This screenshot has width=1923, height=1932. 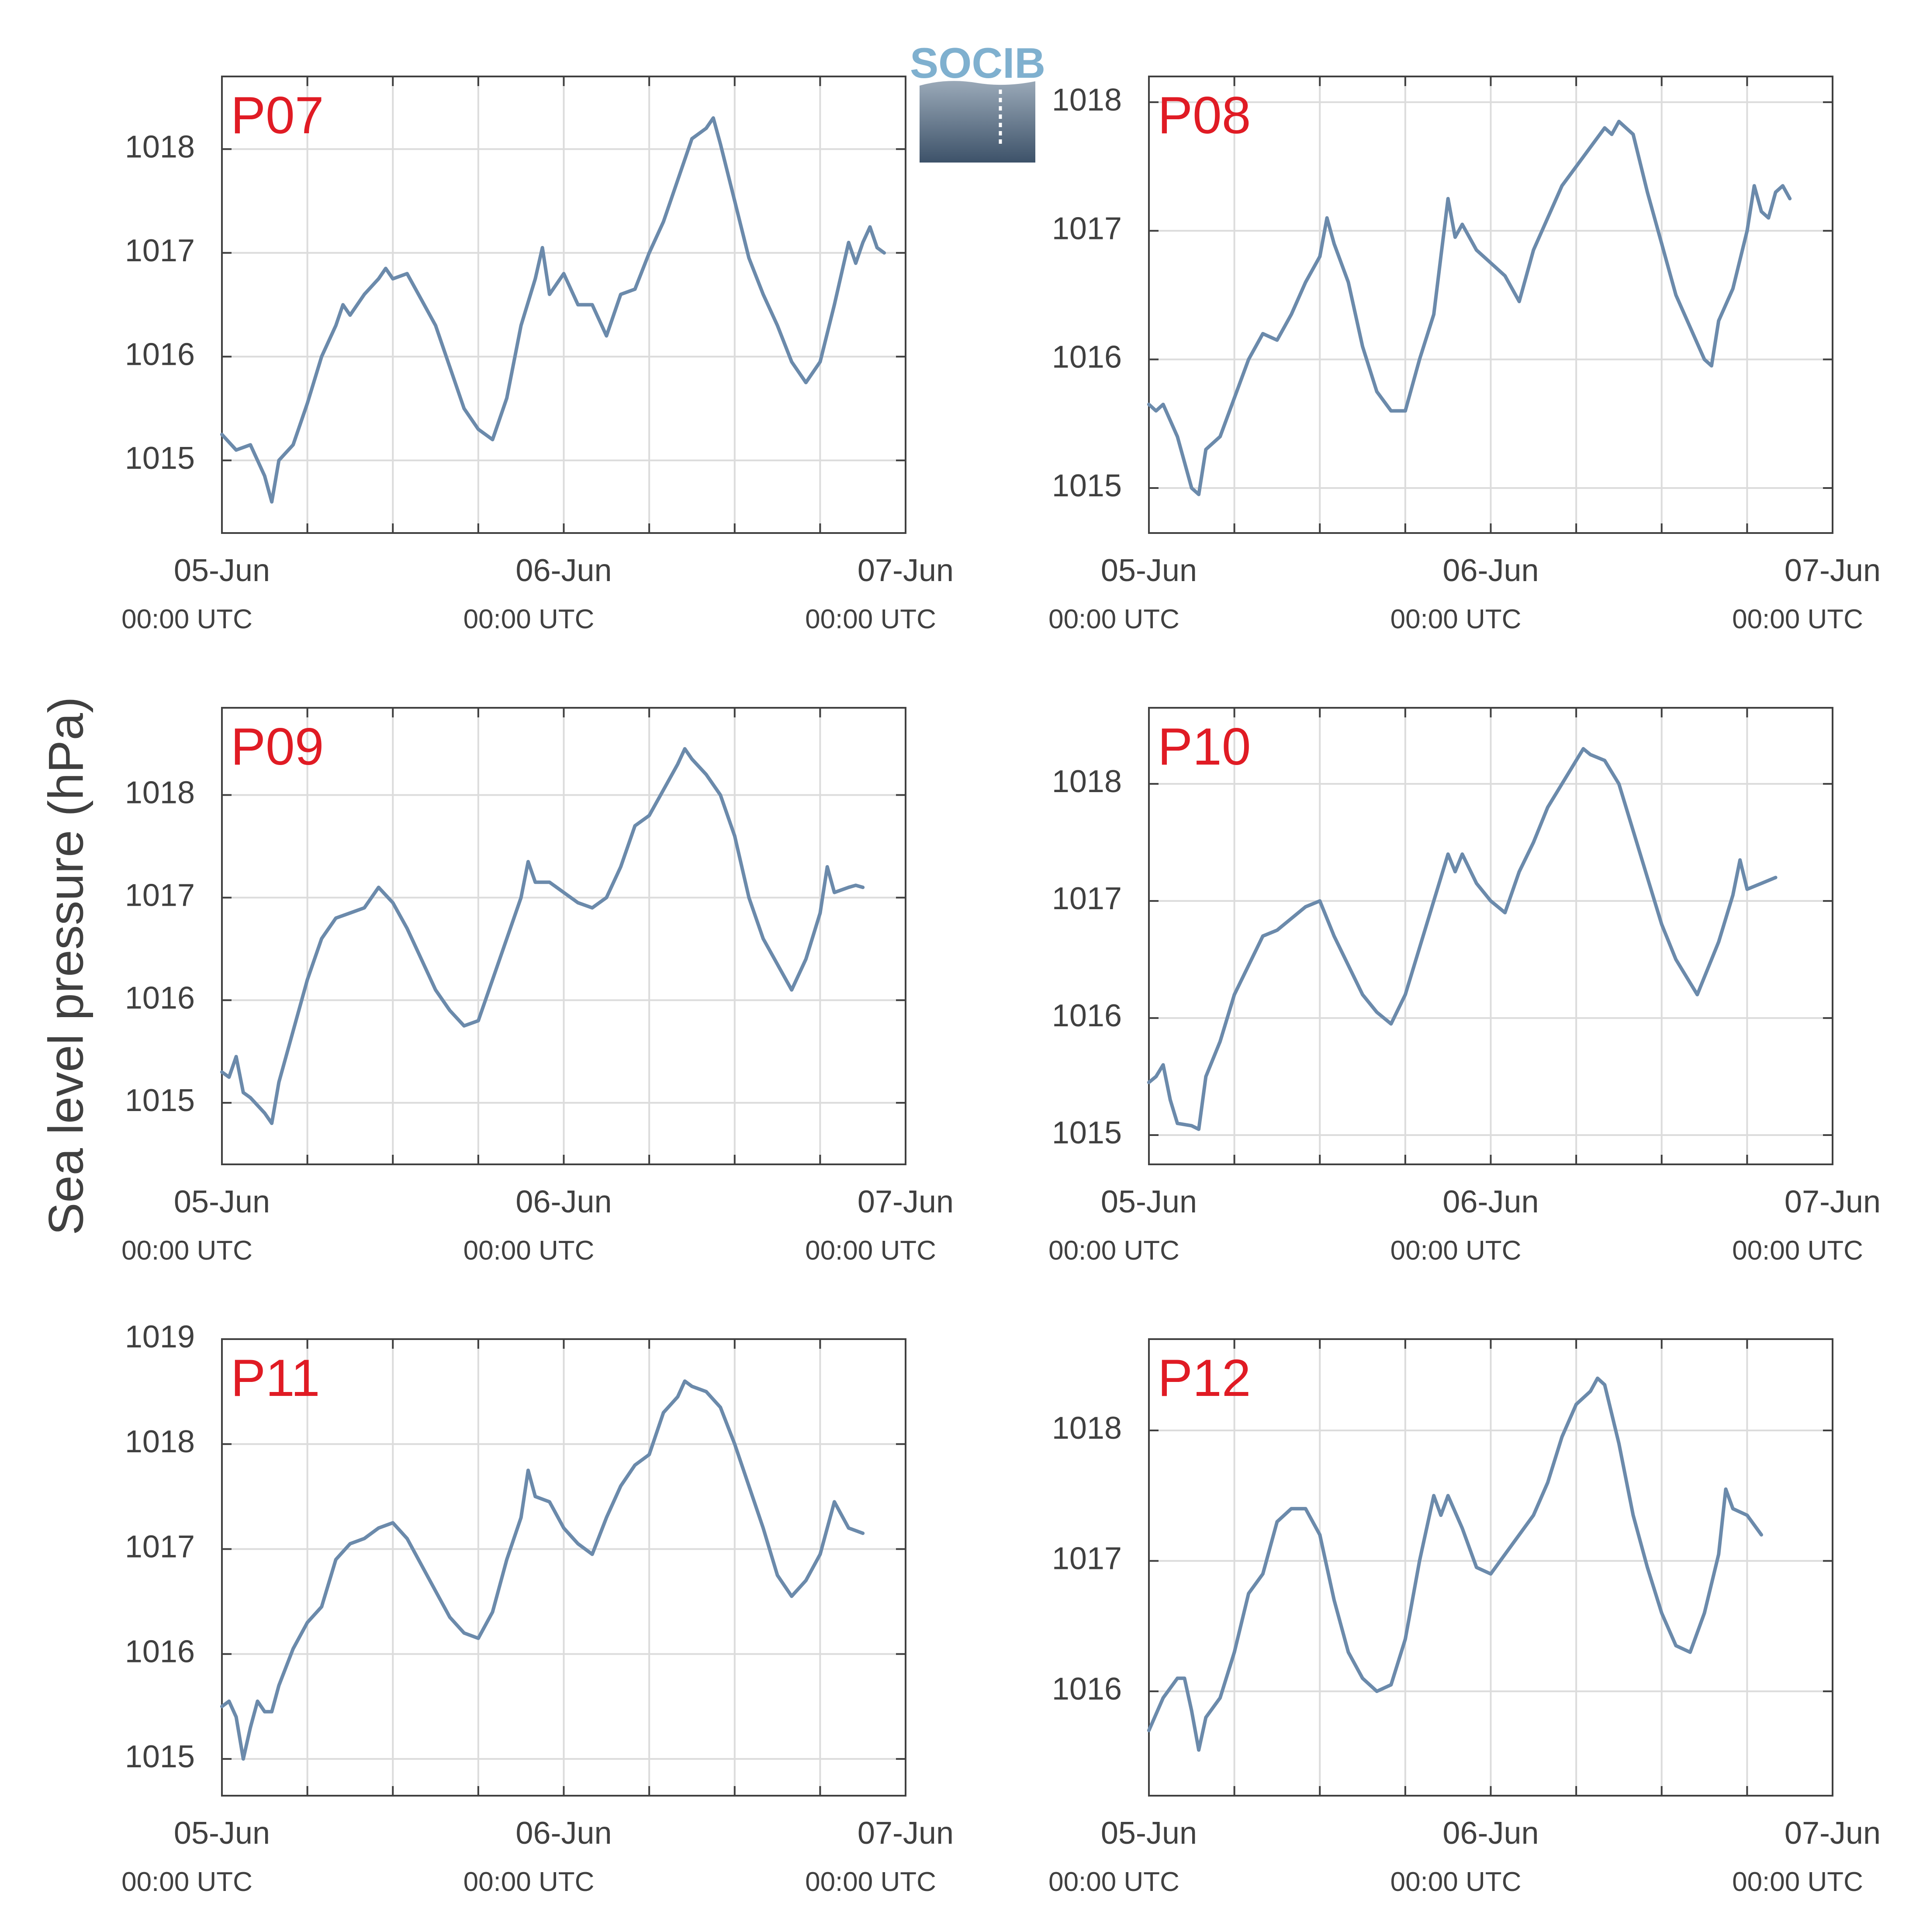 I want to click on panel-label: P07, so click(x=277, y=115).